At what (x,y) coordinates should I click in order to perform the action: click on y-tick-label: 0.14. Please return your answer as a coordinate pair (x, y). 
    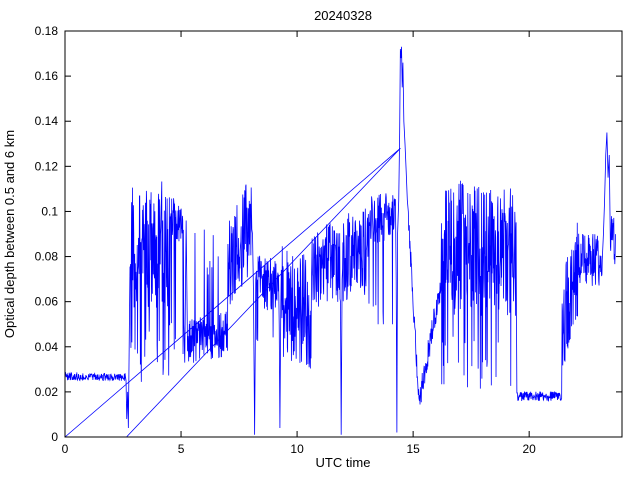
    Looking at the image, I should click on (47, 121).